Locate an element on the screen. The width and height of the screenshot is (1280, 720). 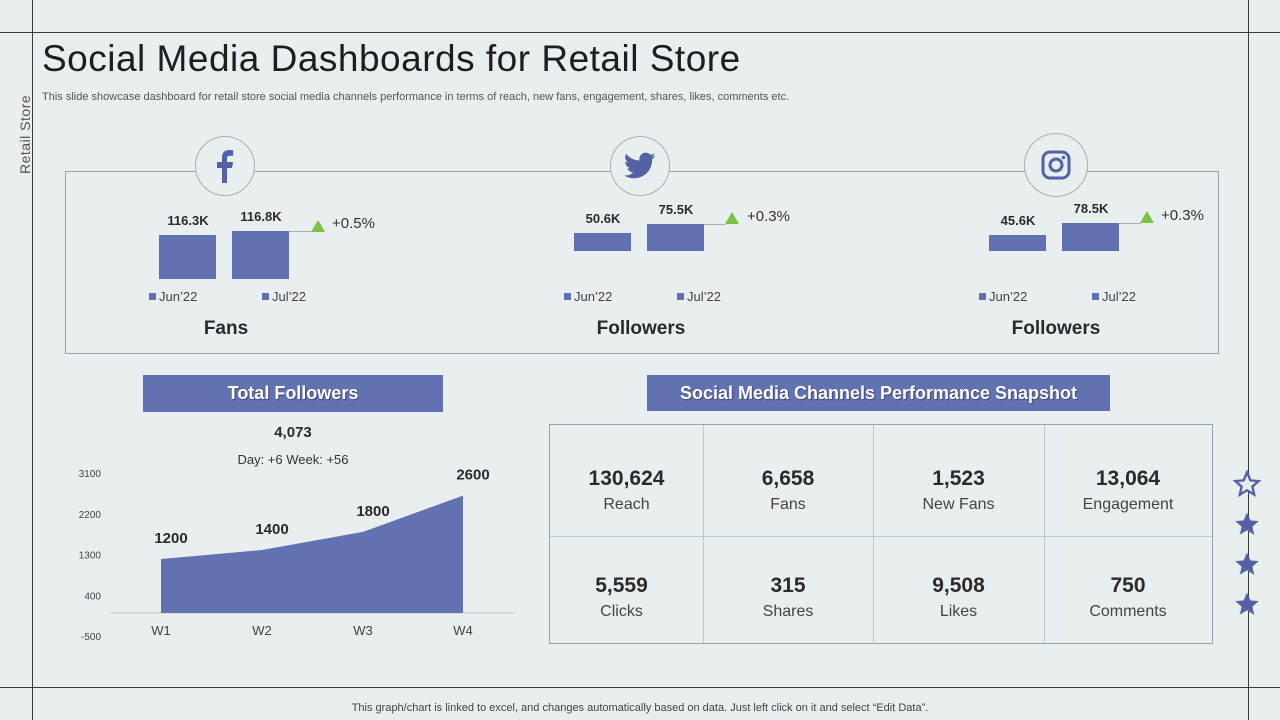
x-tick-label: W4 is located at coordinates (463, 630).